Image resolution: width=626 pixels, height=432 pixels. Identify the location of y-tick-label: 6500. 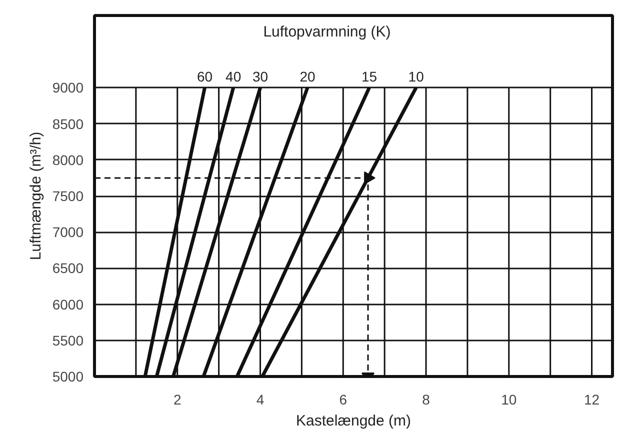
(68, 268).